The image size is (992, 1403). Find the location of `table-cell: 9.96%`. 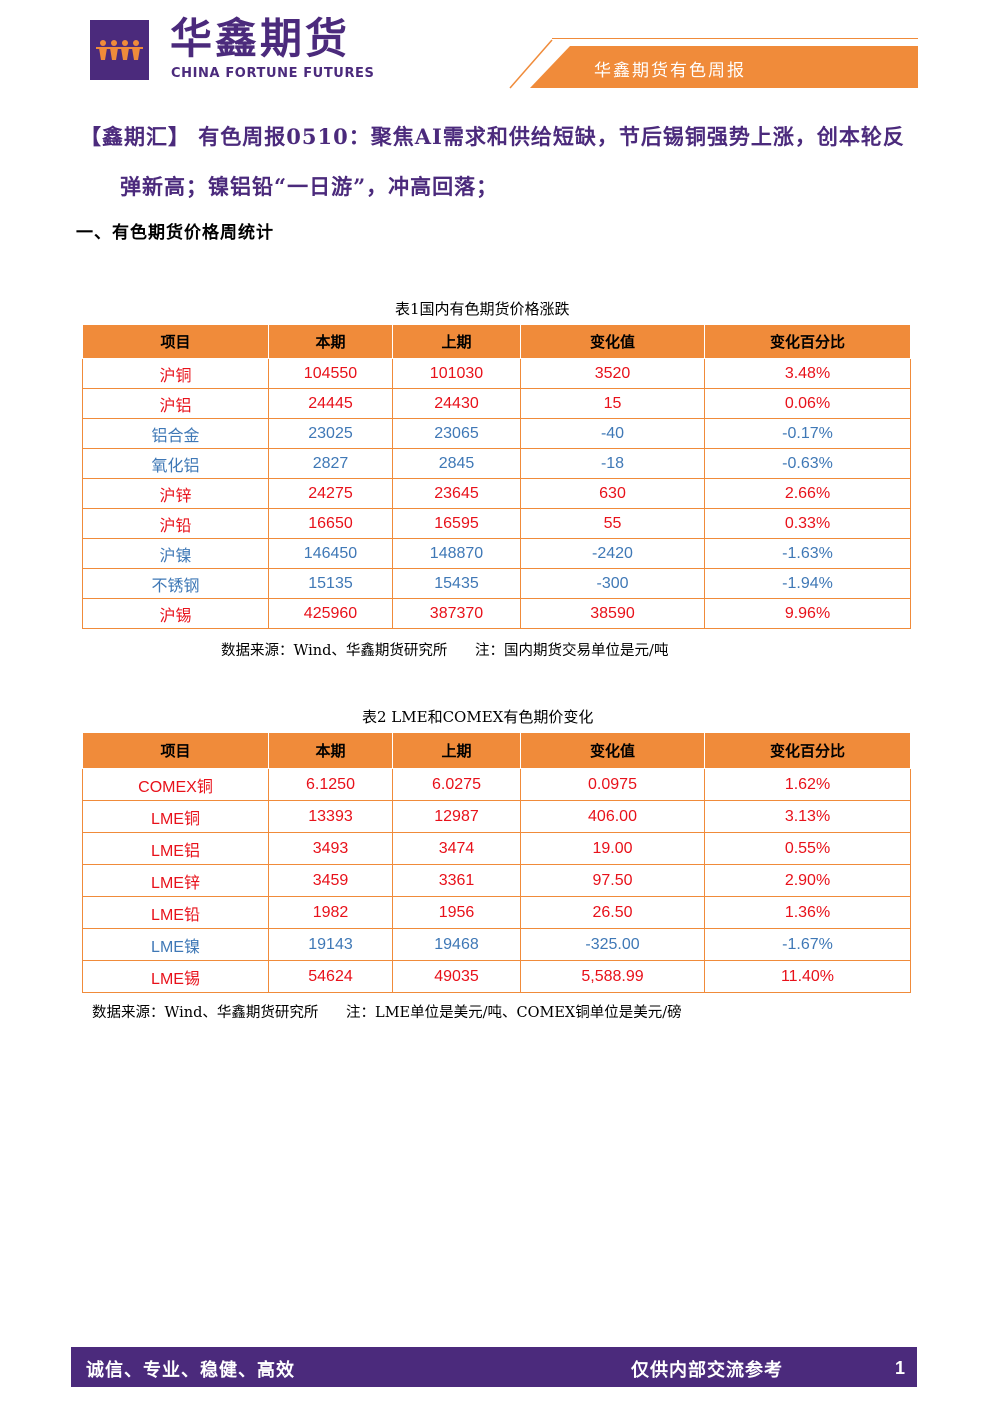

table-cell: 9.96% is located at coordinates (807, 613).